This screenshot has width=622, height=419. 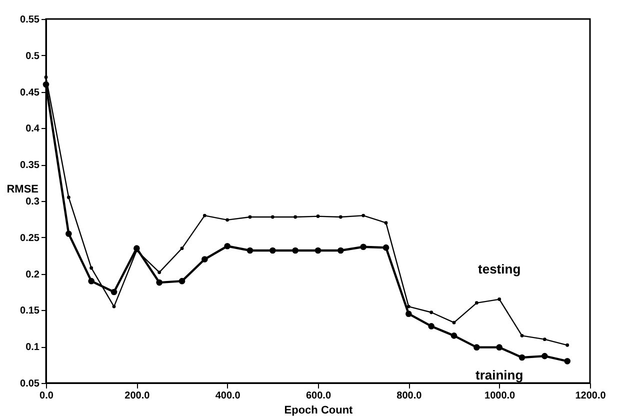 I want to click on y-tick-label: 0.25, so click(x=30, y=238).